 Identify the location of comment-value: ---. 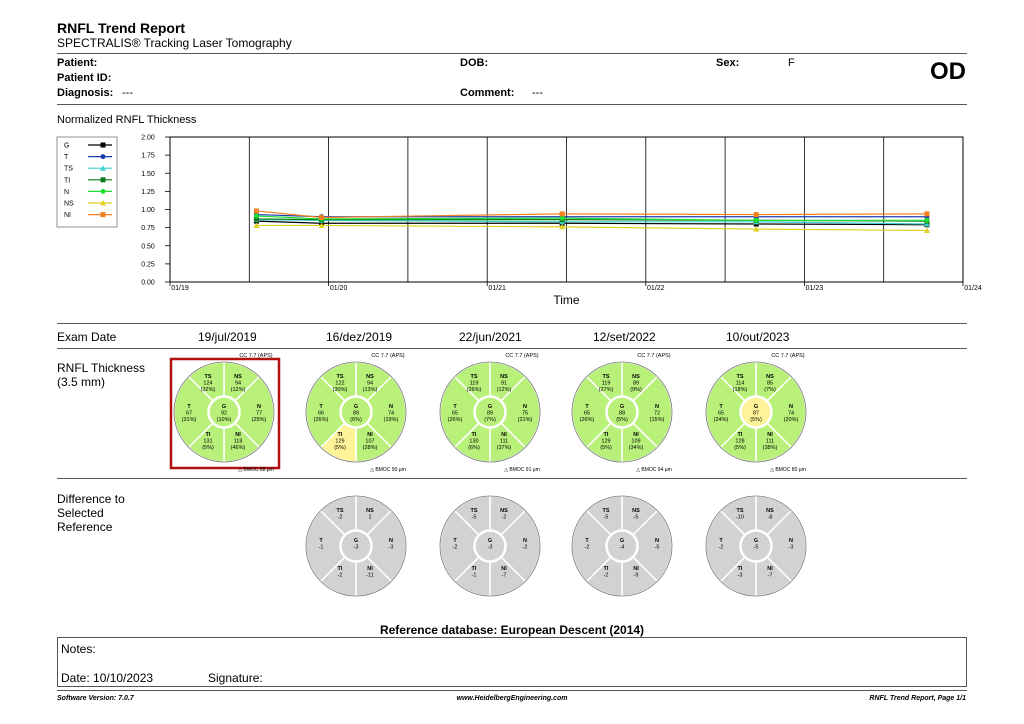
(537, 93).